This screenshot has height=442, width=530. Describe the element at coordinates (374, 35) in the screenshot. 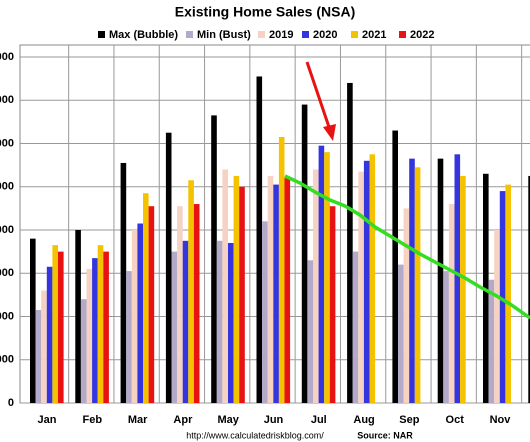

I see `legend-label: 2021` at that location.